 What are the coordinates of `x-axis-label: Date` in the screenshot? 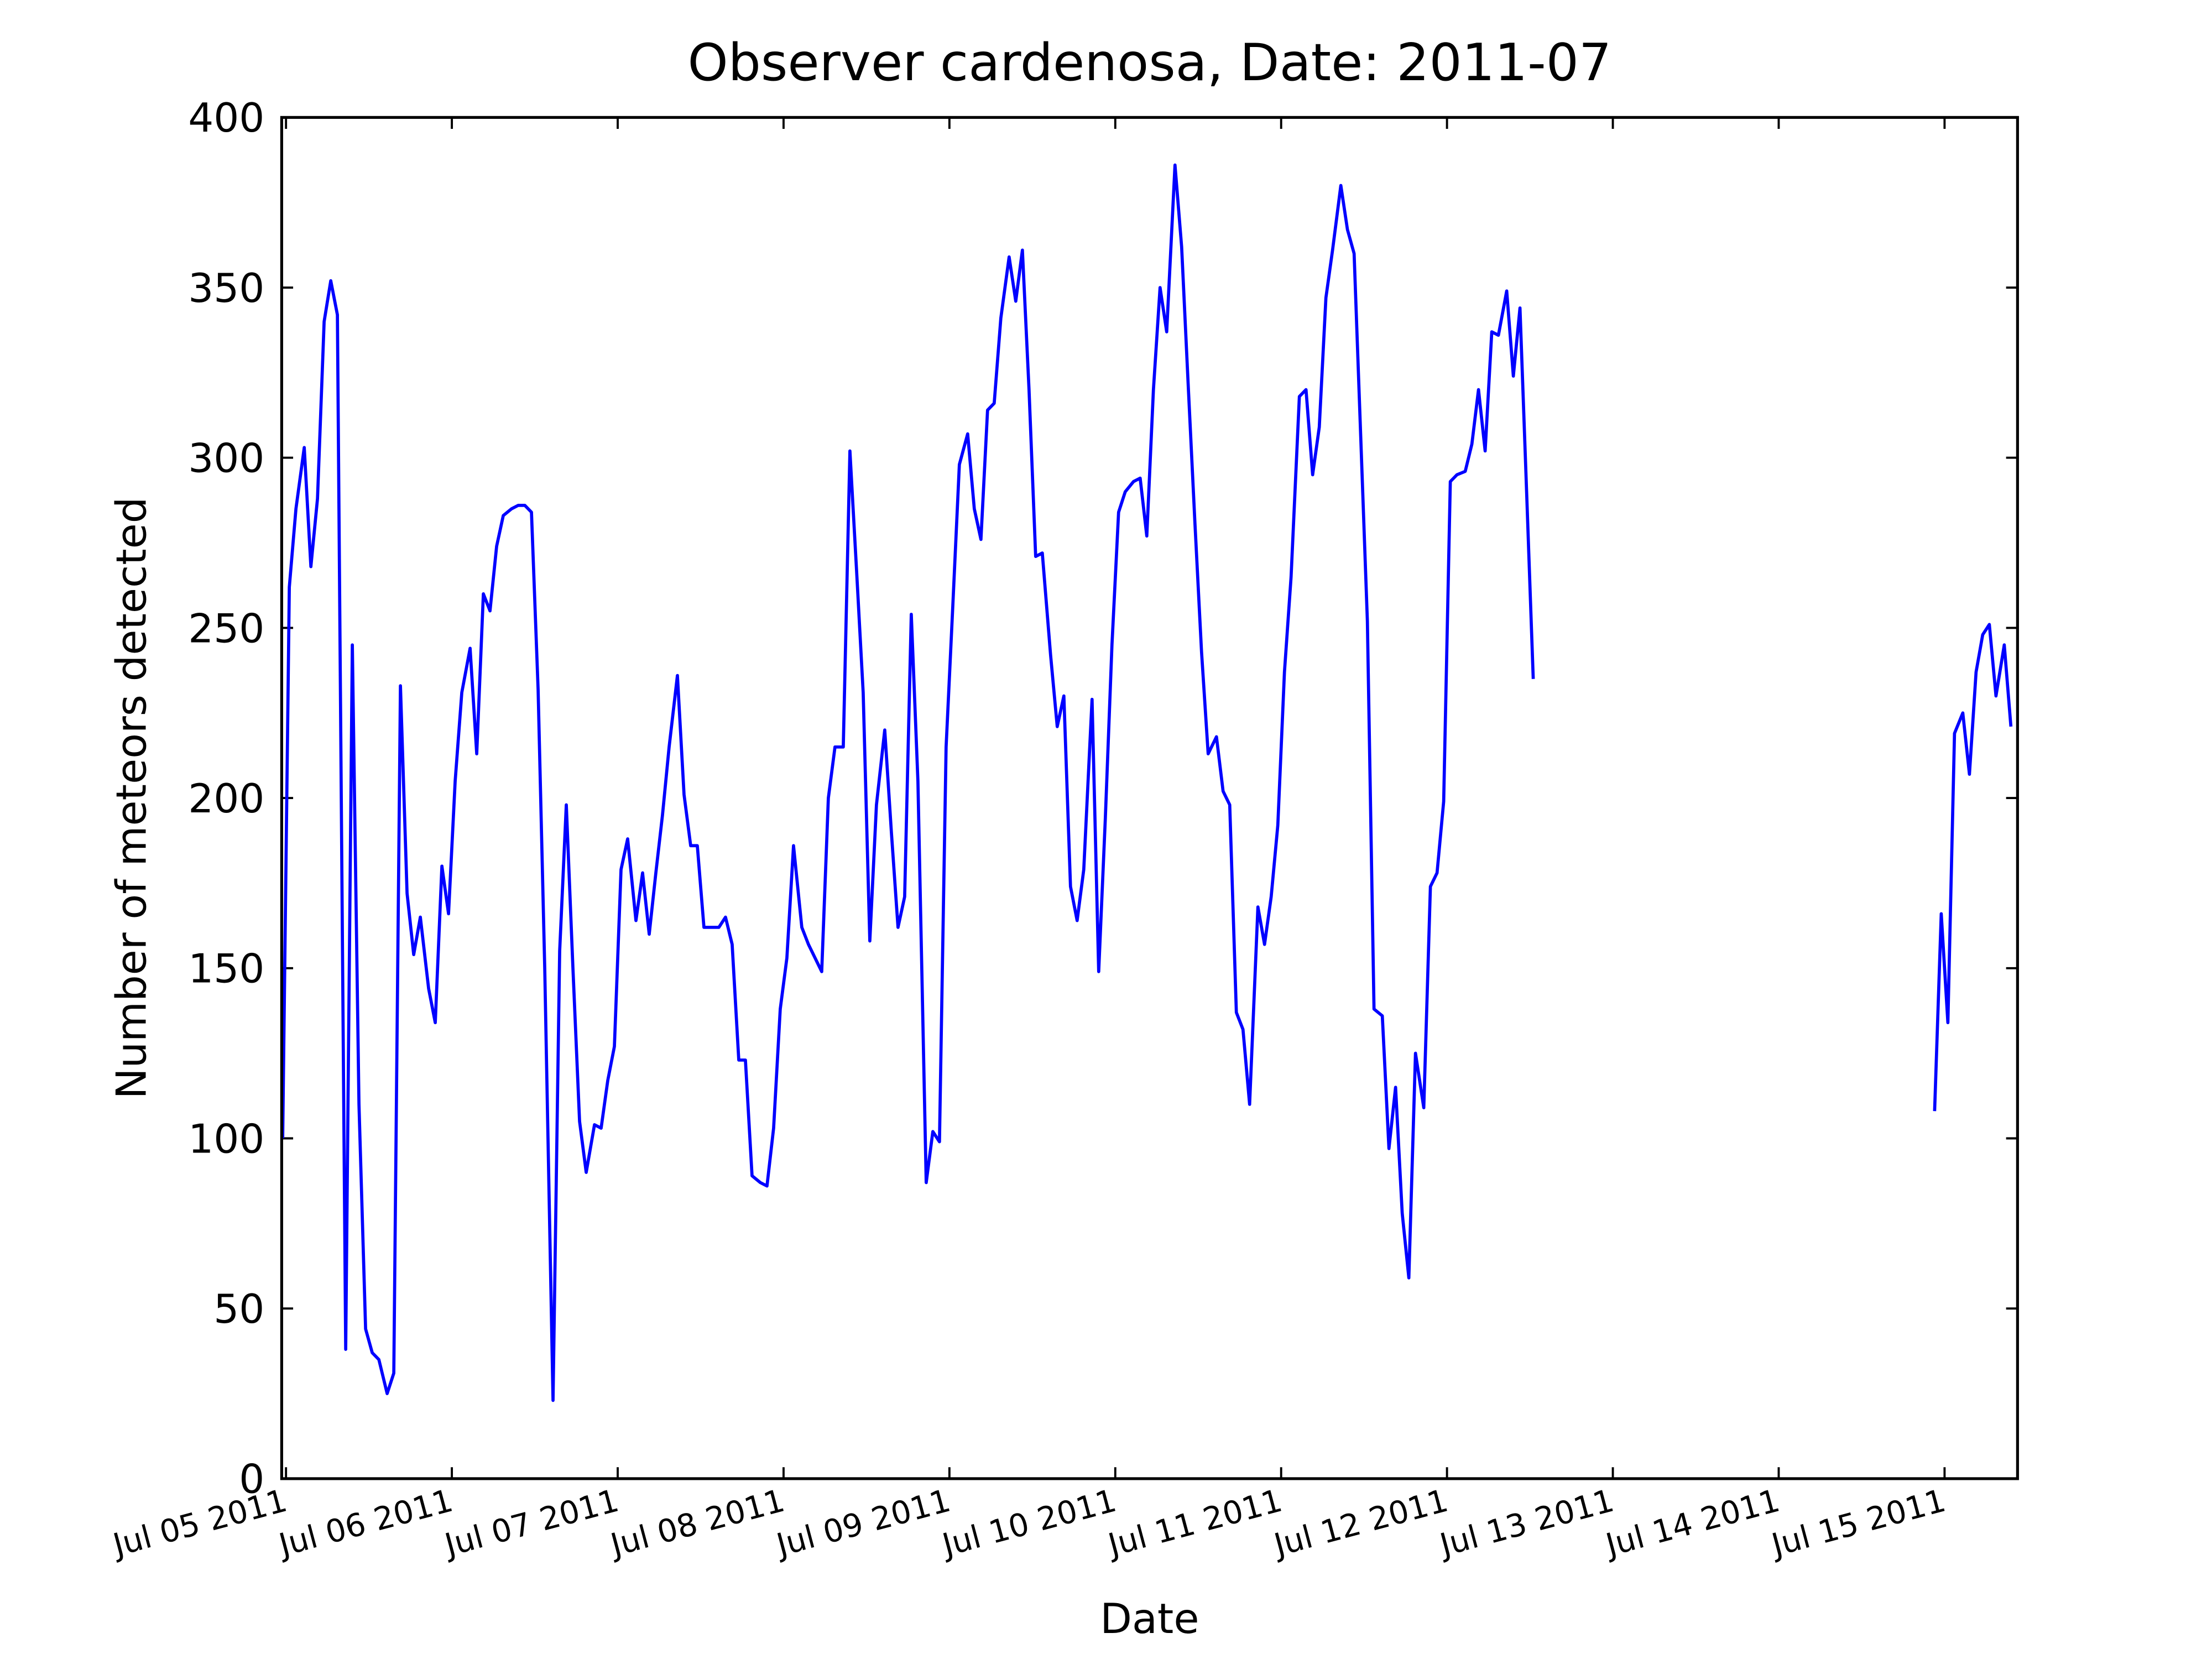 It's located at (1150, 1619).